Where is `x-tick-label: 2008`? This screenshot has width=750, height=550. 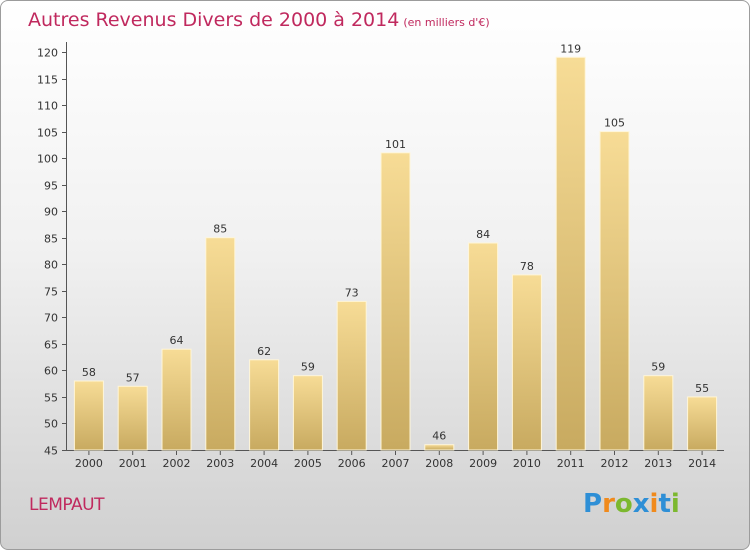
x-tick-label: 2008 is located at coordinates (439, 463).